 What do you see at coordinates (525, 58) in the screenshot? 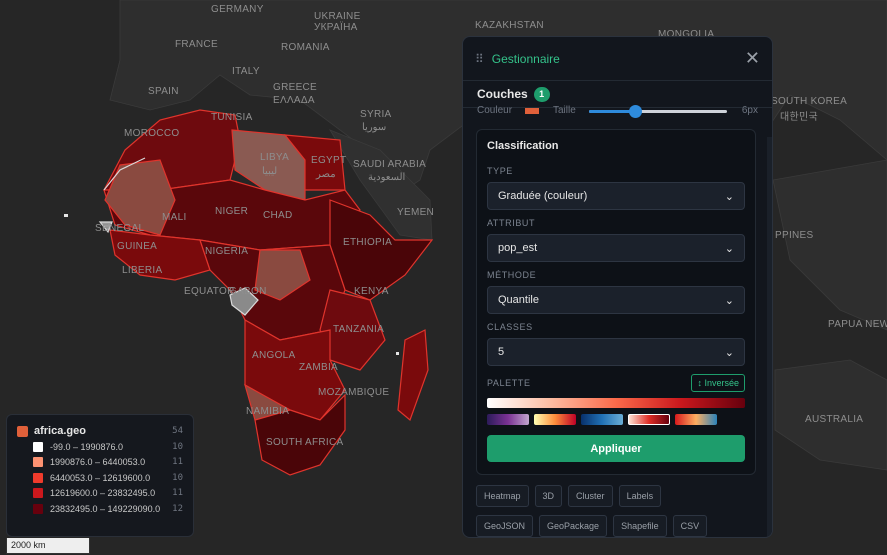
I see `panel-title: Gestionnaire` at bounding box center [525, 58].